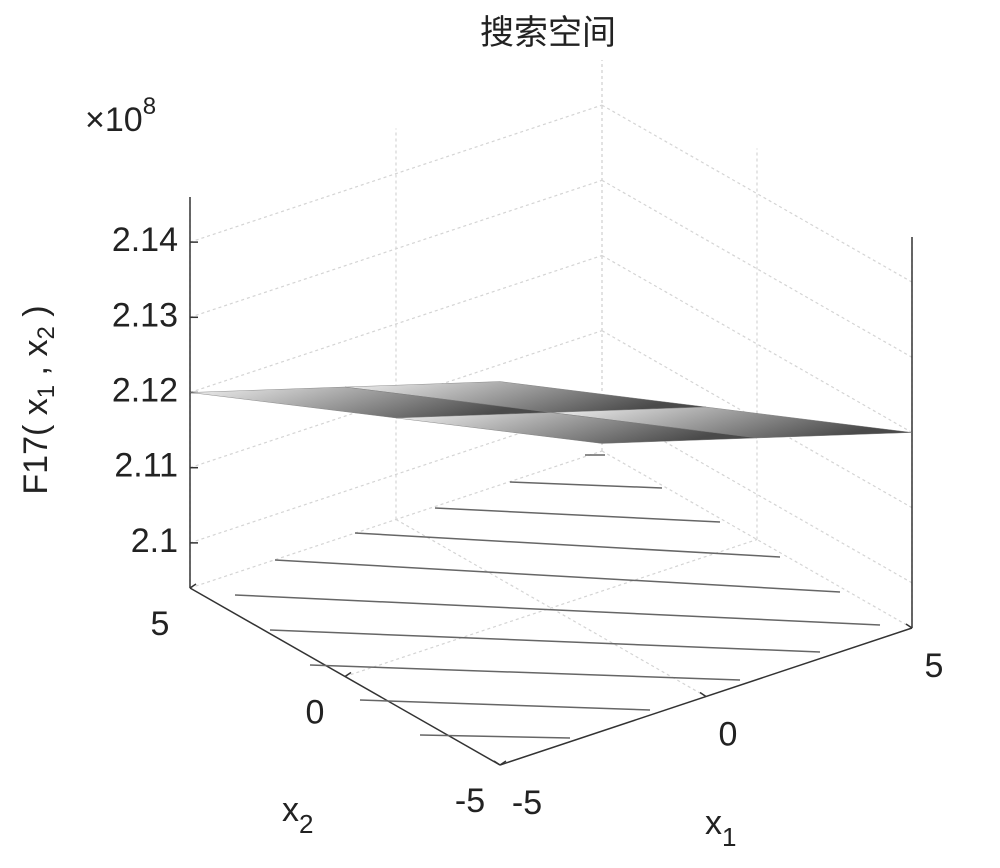 The height and width of the screenshot is (868, 1000). I want to click on z-axis-label: F17( x1 , x2 ), so click(38, 399).